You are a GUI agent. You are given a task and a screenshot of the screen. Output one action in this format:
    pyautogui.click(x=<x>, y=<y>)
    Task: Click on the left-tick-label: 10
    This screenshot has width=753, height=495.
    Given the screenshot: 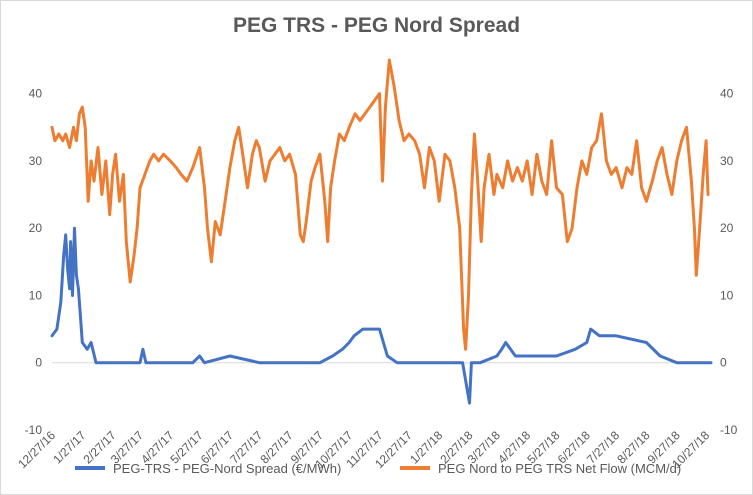 What is the action you would take?
    pyautogui.click(x=36, y=295)
    